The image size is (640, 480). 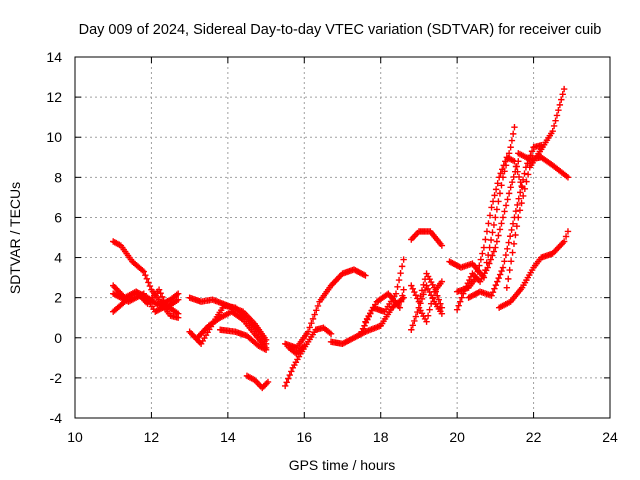 What do you see at coordinates (54, 57) in the screenshot?
I see `y-tick-label: 14` at bounding box center [54, 57].